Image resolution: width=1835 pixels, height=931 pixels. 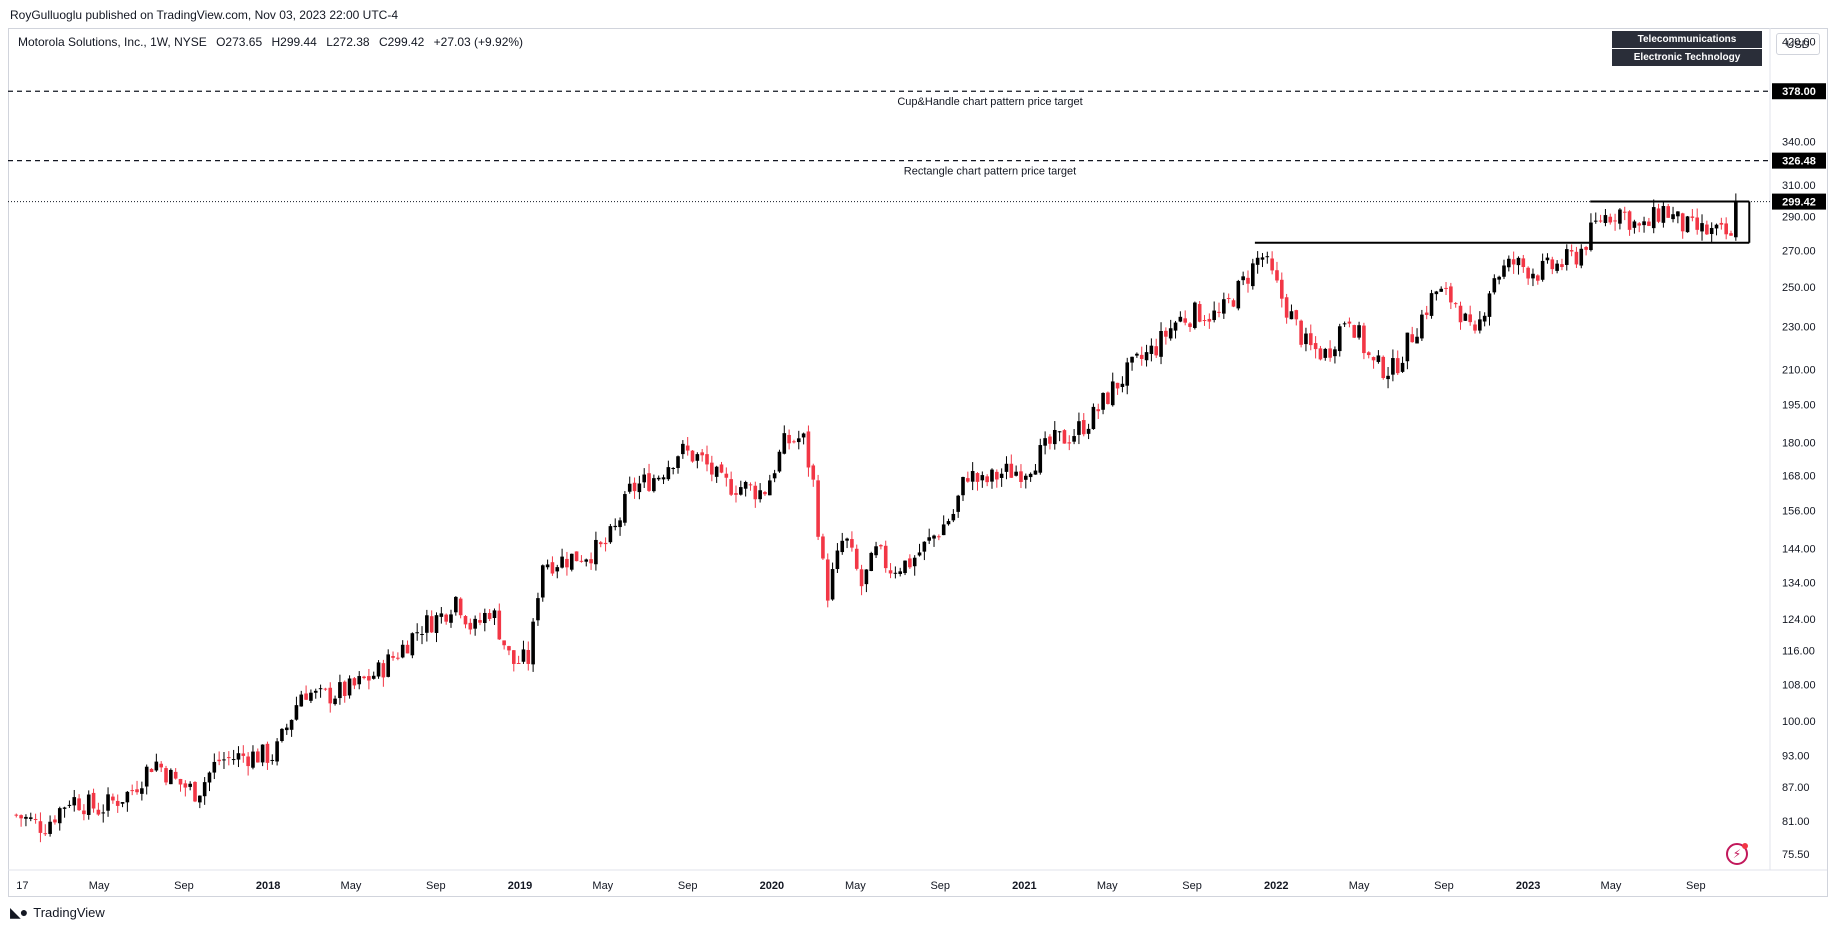 I want to click on symbol-title: Motorola Solutions, Inc., 1W, NYSE, so click(x=112, y=42).